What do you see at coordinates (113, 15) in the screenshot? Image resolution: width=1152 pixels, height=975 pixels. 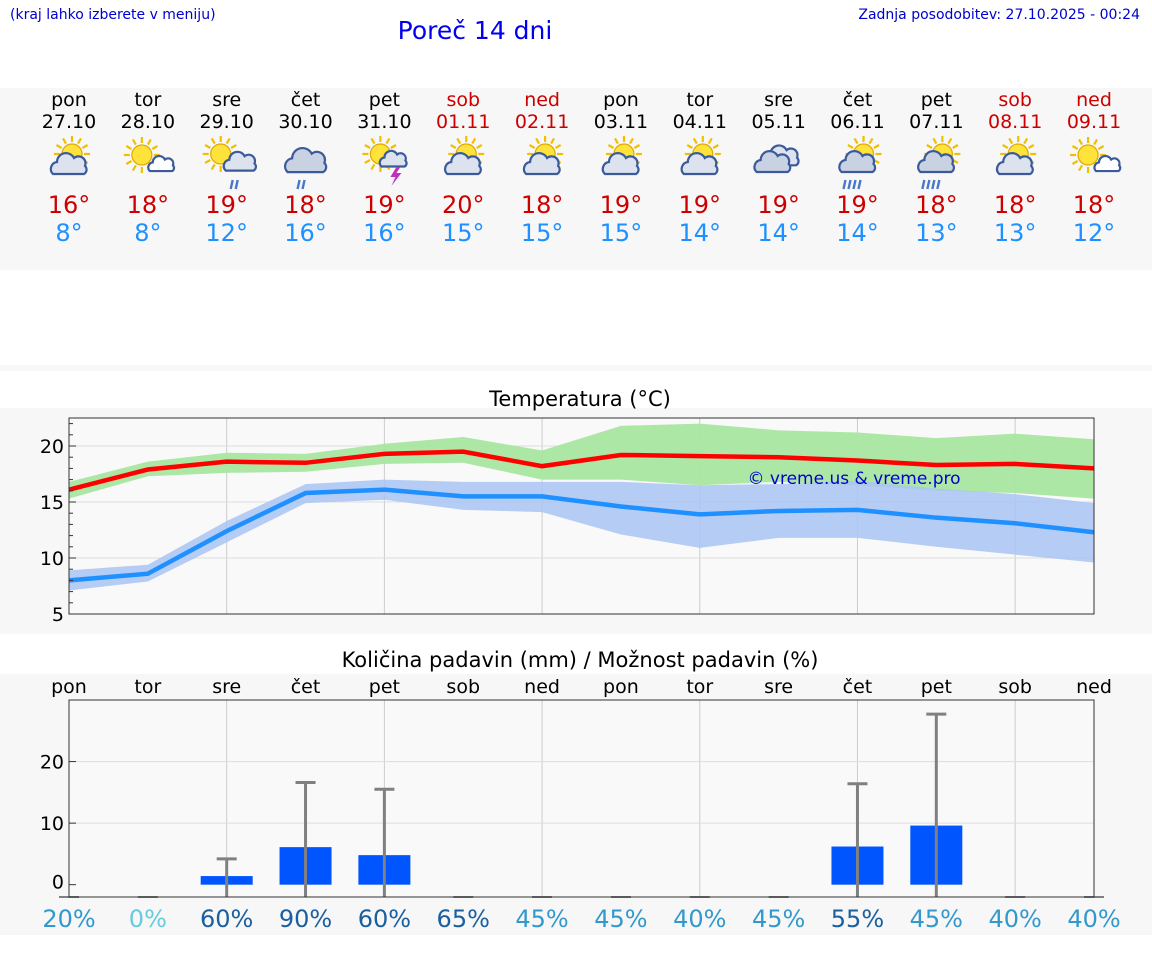 I see `city-menu-hint: (kraj lahko izberete v meniju)` at bounding box center [113, 15].